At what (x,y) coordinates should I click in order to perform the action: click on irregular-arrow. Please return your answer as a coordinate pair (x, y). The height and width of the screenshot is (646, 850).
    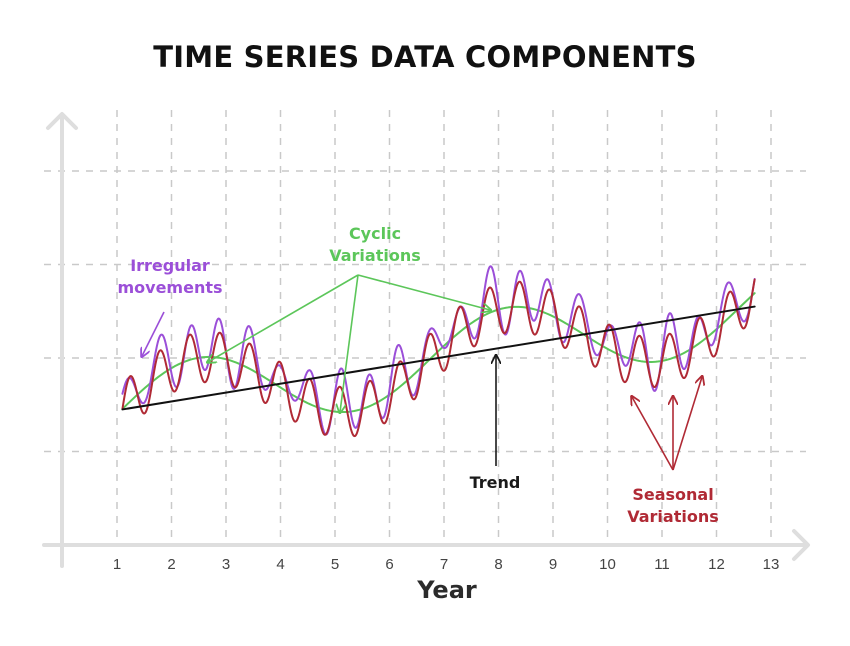
    Looking at the image, I should click on (153, 333).